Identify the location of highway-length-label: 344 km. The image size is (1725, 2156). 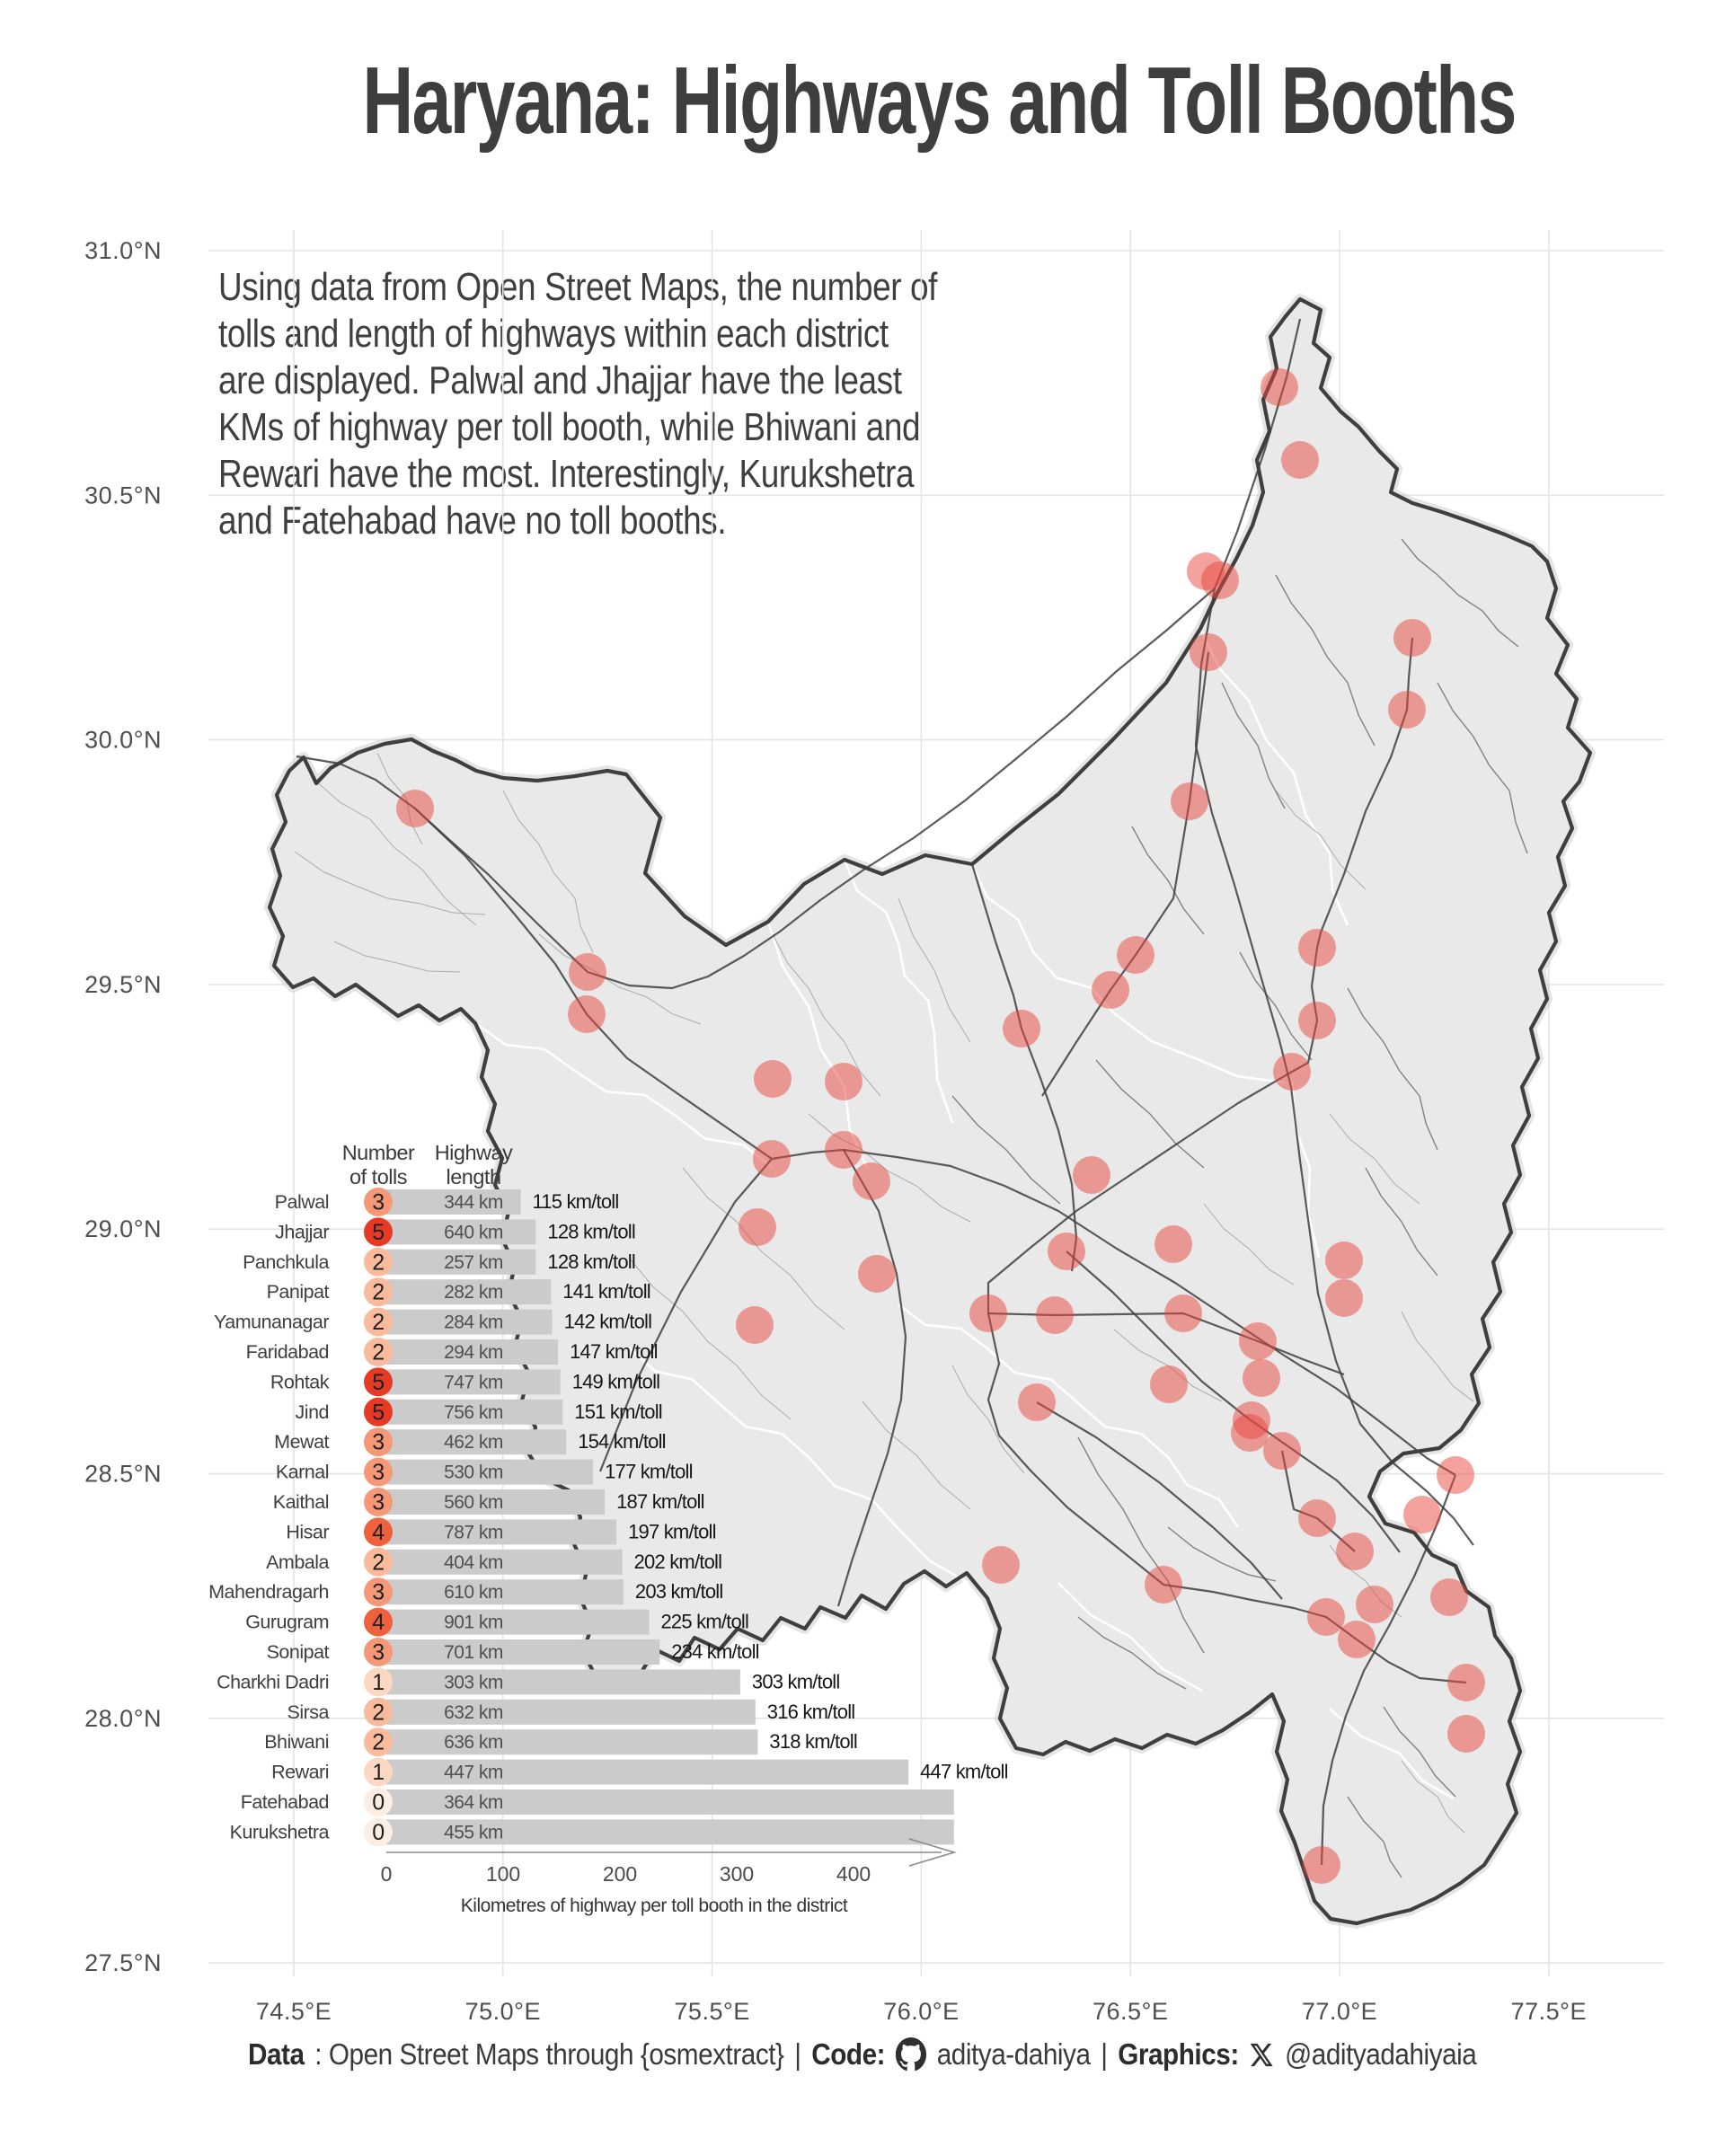
(474, 1203).